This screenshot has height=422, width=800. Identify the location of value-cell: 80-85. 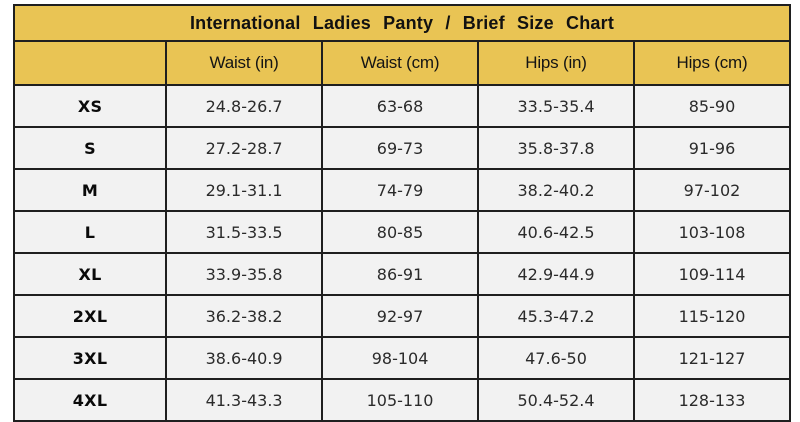
(400, 232).